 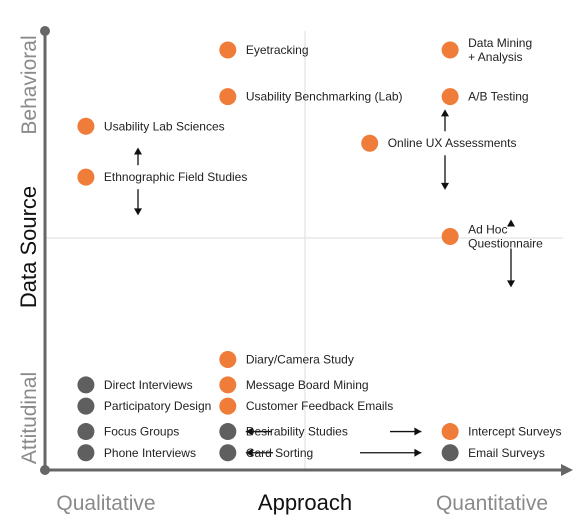 What do you see at coordinates (505, 244) in the screenshot?
I see `point-label-line: Questionnaire` at bounding box center [505, 244].